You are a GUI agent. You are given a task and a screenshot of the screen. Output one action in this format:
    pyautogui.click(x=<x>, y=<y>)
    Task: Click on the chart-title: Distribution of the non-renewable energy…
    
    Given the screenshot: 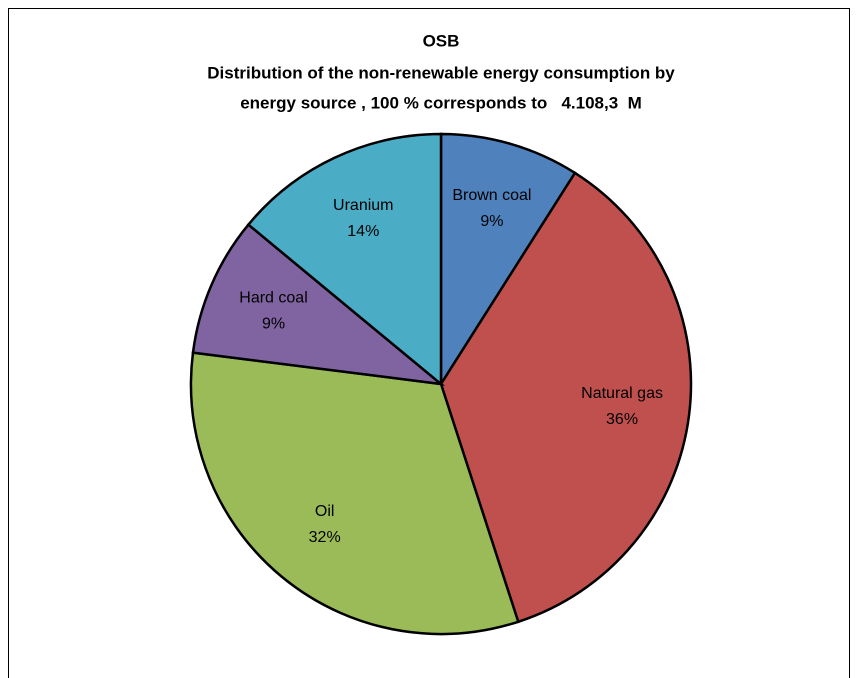 What is the action you would take?
    pyautogui.click(x=441, y=72)
    